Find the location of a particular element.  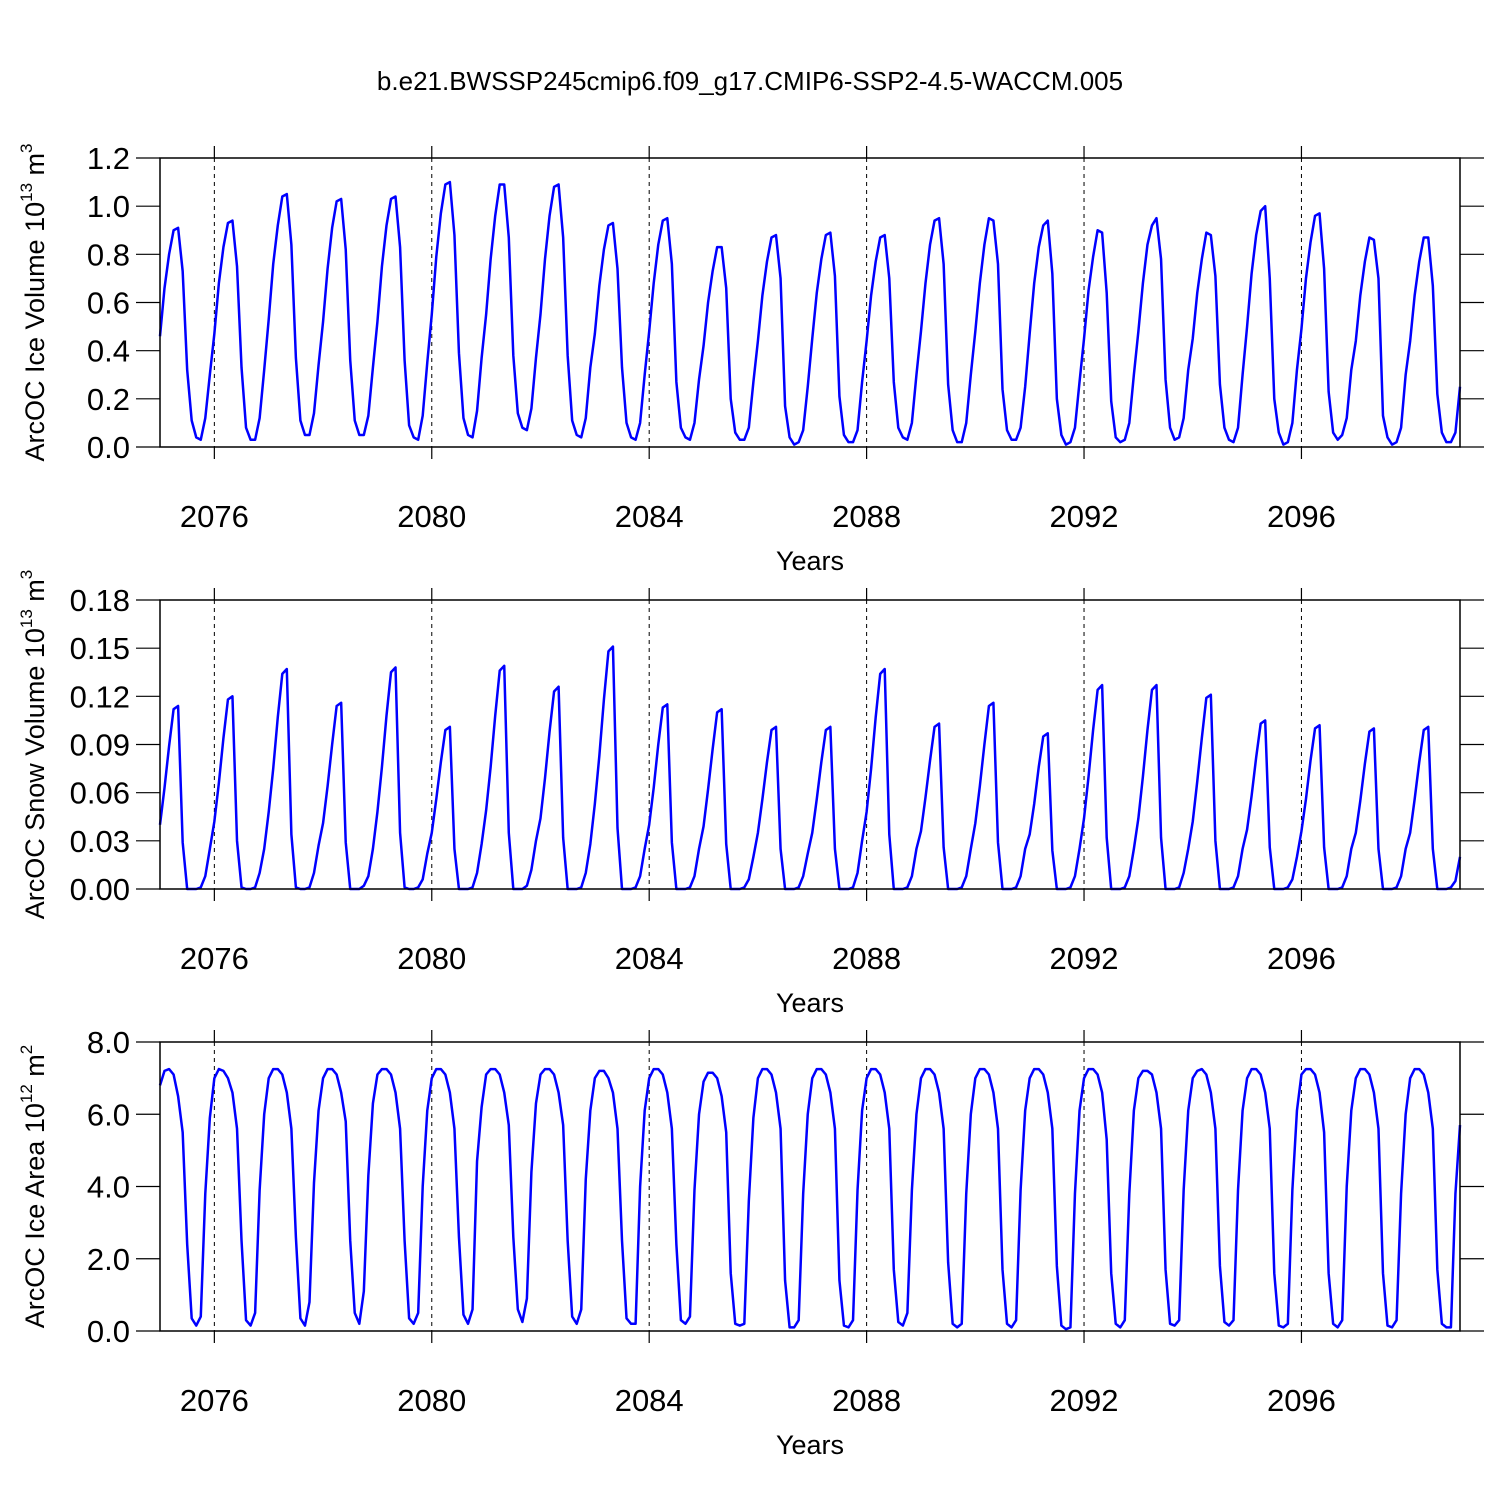

y-axis-label: ArcOC Ice Area 1012 m2 is located at coordinates (33, 1187).